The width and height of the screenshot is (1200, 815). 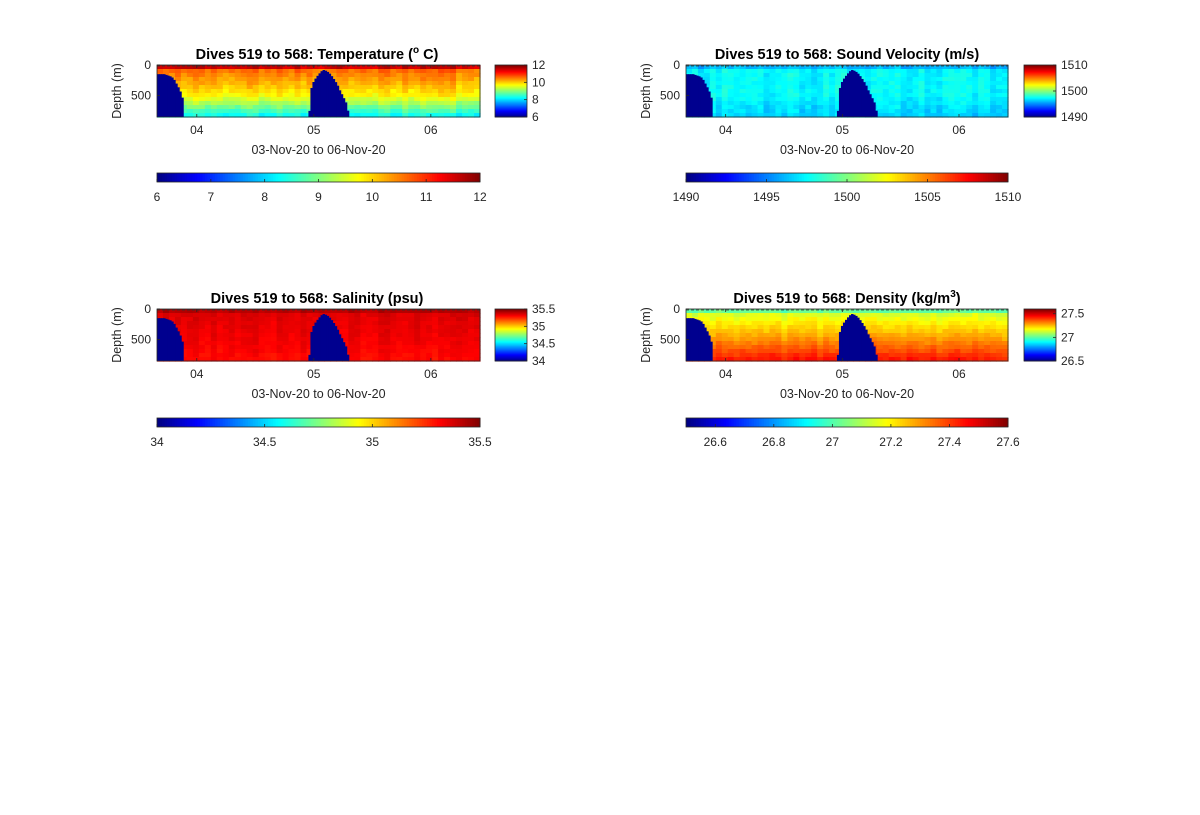 What do you see at coordinates (676, 65) in the screenshot?
I see `y-tick-label: 0` at bounding box center [676, 65].